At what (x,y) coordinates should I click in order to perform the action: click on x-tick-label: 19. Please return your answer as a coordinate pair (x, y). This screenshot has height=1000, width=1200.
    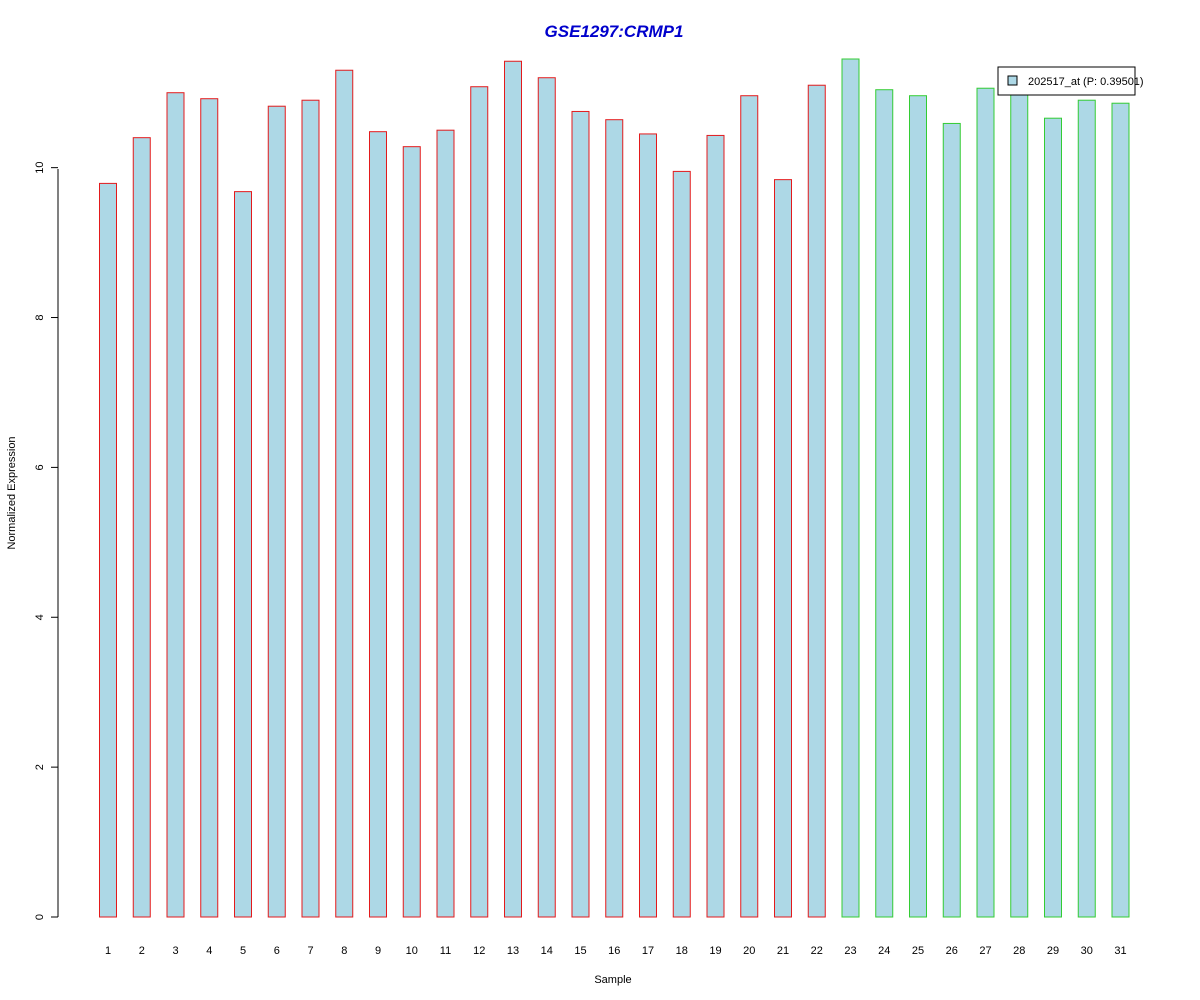
    Looking at the image, I should click on (715, 951).